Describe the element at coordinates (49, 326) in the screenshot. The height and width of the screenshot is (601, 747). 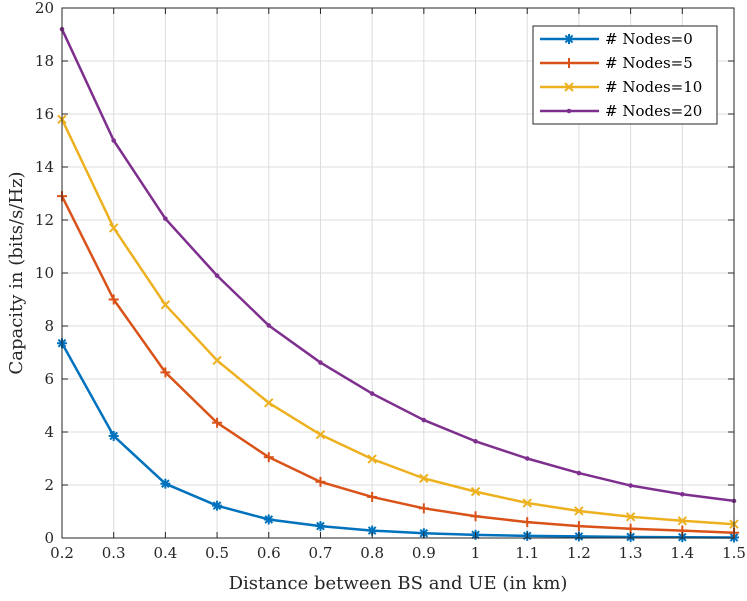
I see `y-tick-label: 8` at that location.